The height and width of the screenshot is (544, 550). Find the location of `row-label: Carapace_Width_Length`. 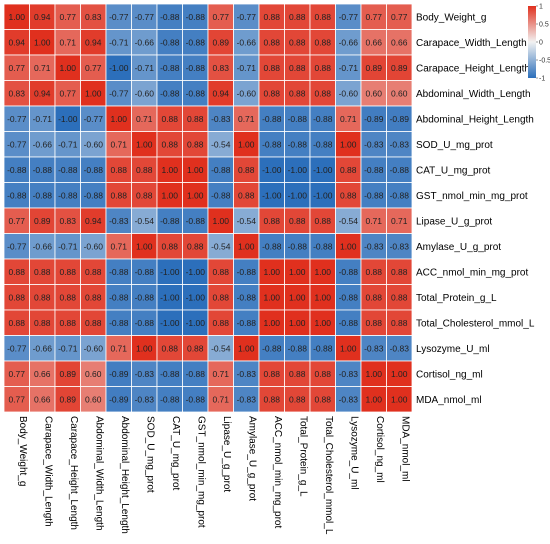

row-label: Carapace_Width_Length is located at coordinates (471, 43).